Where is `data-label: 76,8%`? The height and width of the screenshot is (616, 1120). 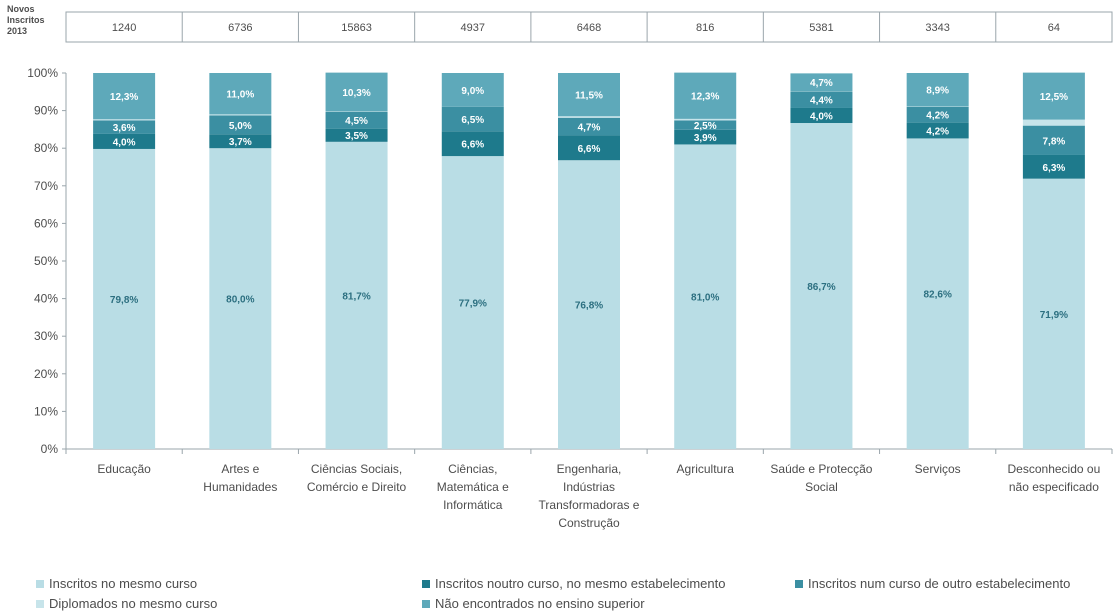 data-label: 76,8% is located at coordinates (589, 306).